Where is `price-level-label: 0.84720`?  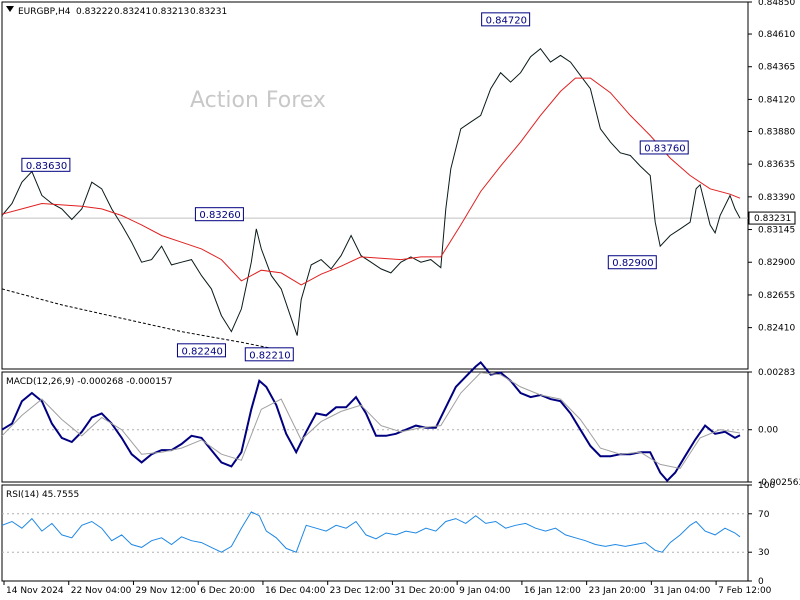 price-level-label: 0.84720 is located at coordinates (506, 20).